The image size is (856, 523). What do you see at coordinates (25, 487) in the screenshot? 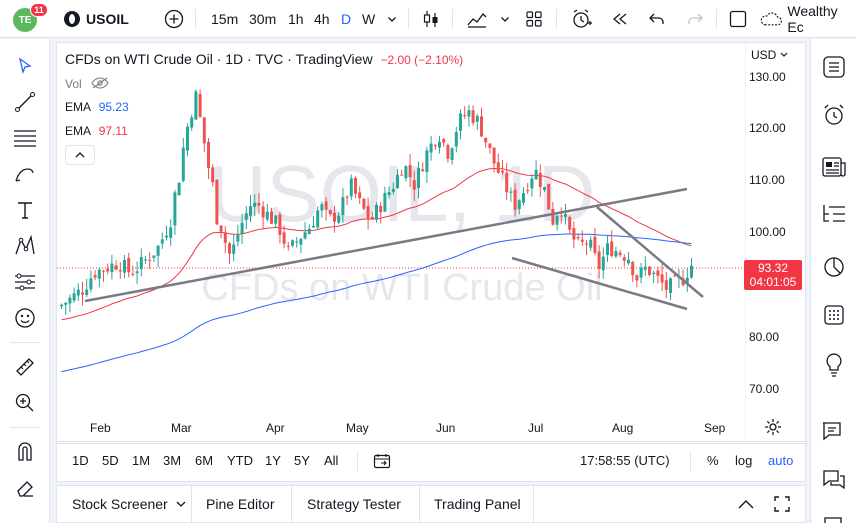
I see `eraser-tool` at bounding box center [25, 487].